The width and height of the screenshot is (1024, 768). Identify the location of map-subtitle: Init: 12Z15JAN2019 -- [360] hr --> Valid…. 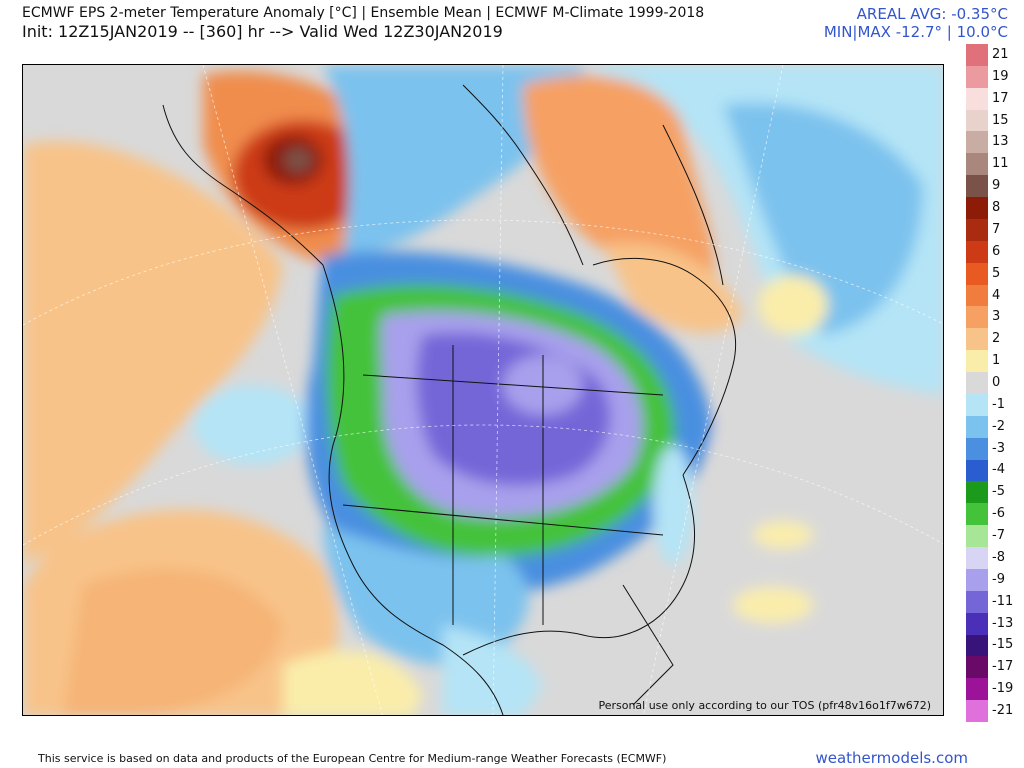
(262, 31).